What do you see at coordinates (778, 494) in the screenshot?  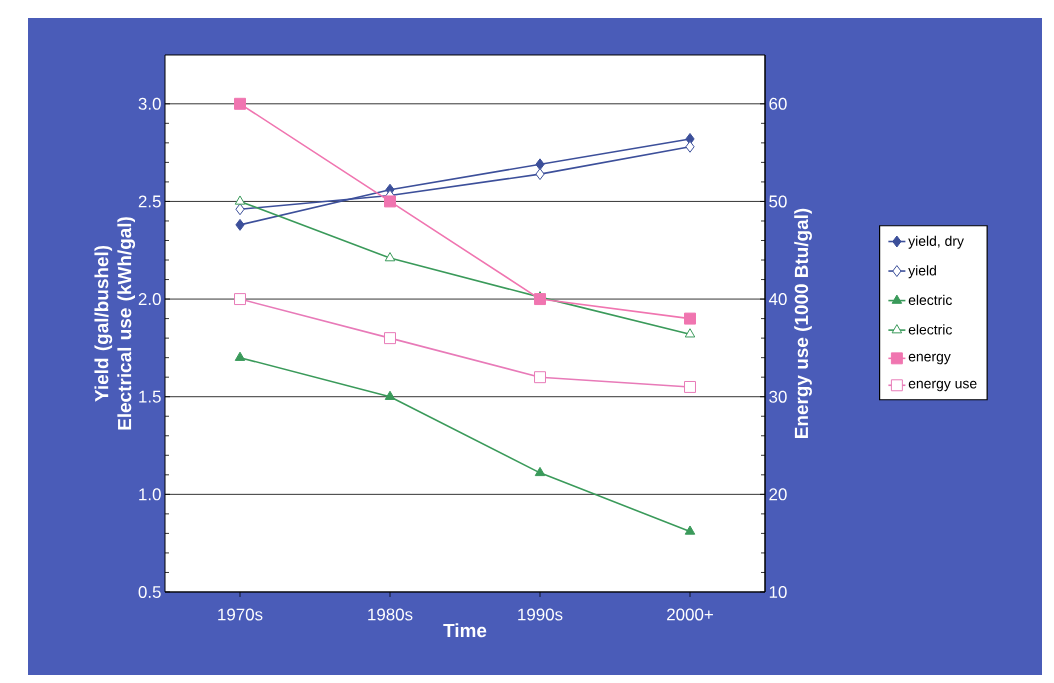 I see `y2-tick-label: 20` at bounding box center [778, 494].